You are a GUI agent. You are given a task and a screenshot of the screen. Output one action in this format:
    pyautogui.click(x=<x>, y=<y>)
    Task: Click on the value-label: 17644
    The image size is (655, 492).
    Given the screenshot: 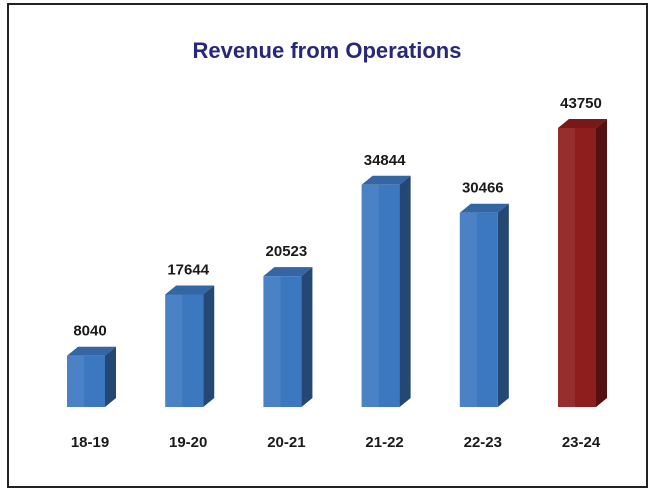 What is the action you would take?
    pyautogui.click(x=188, y=269)
    